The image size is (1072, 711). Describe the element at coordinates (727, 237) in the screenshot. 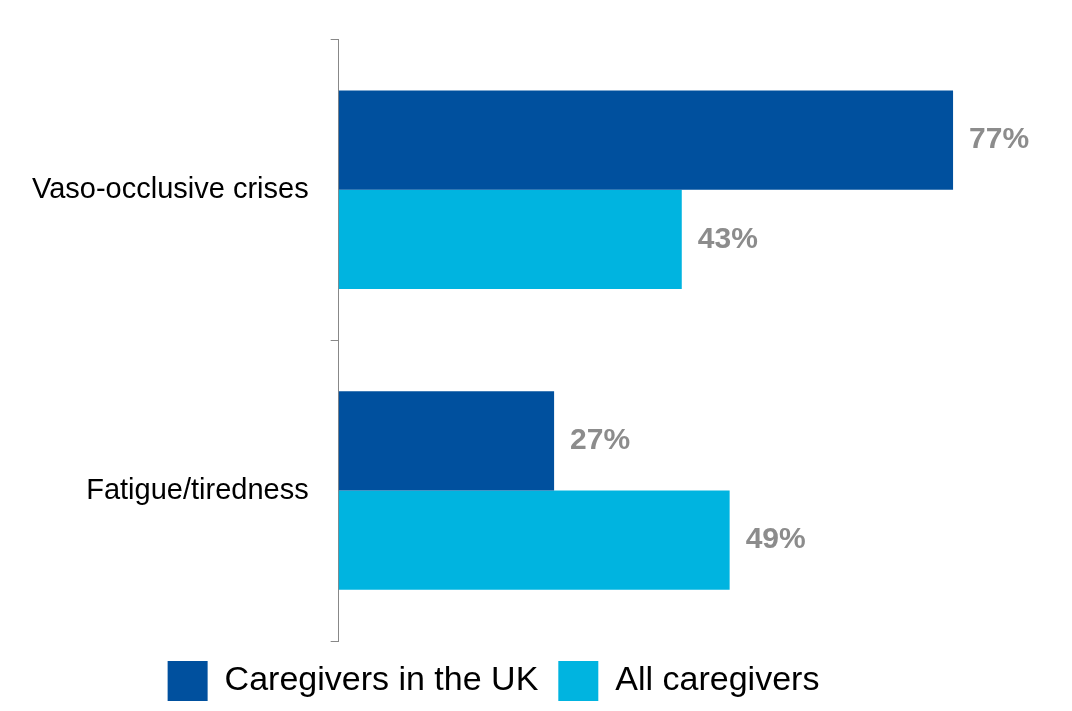

I see `data-label: 43%` at that location.